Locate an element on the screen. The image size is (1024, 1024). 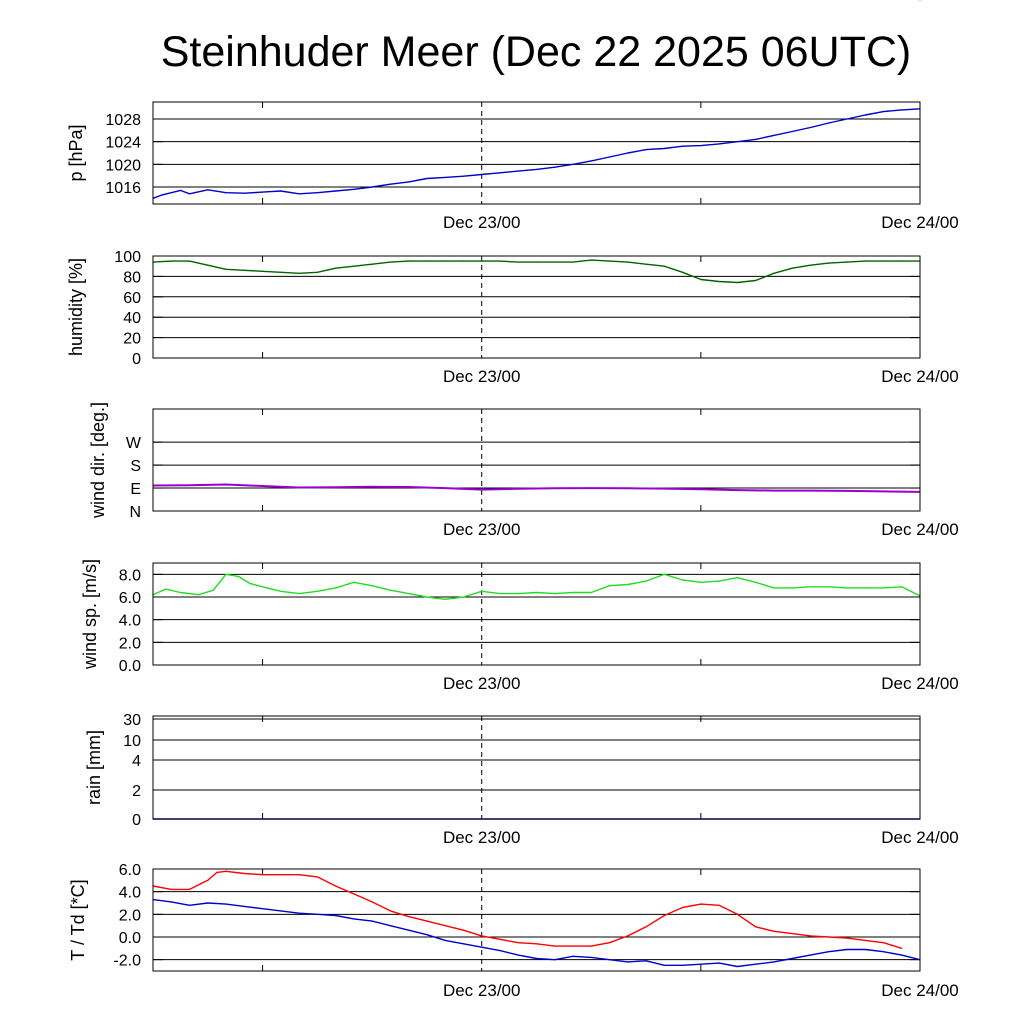
series-line-wind-direction is located at coordinates (536, 488).